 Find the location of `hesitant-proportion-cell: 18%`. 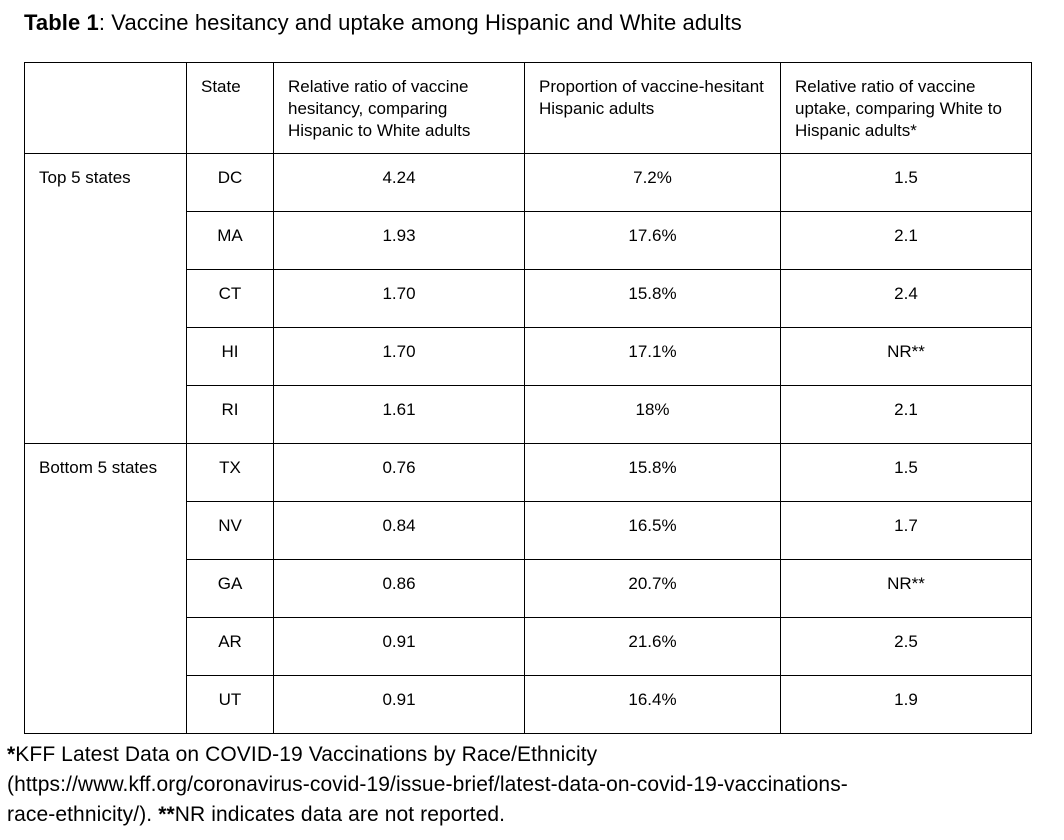

hesitant-proportion-cell: 18% is located at coordinates (652, 414).